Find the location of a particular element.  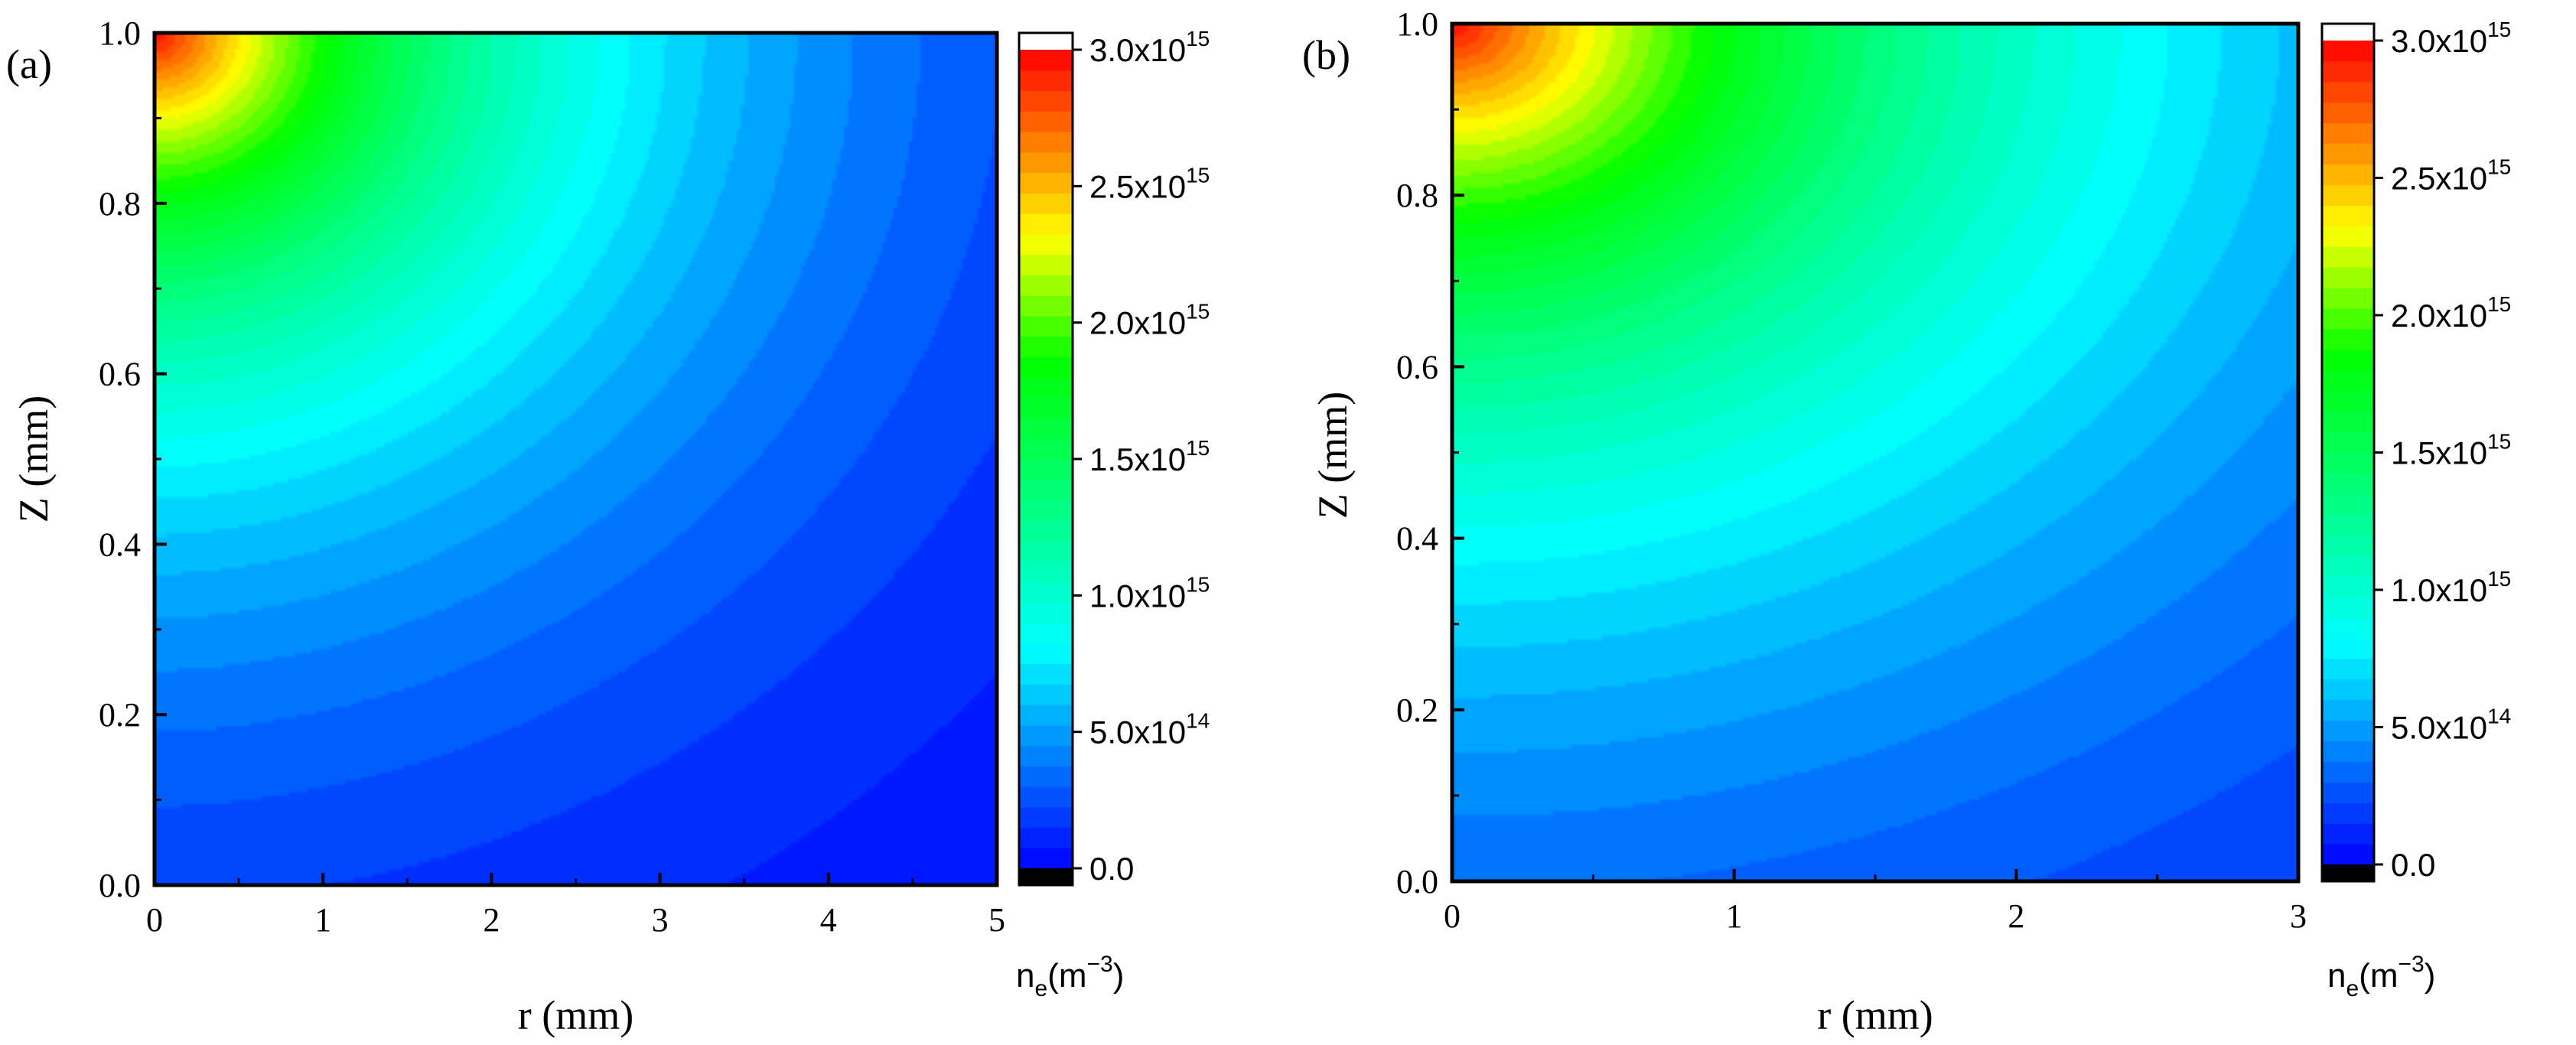

x-tick-label: 3 is located at coordinates (661, 920).